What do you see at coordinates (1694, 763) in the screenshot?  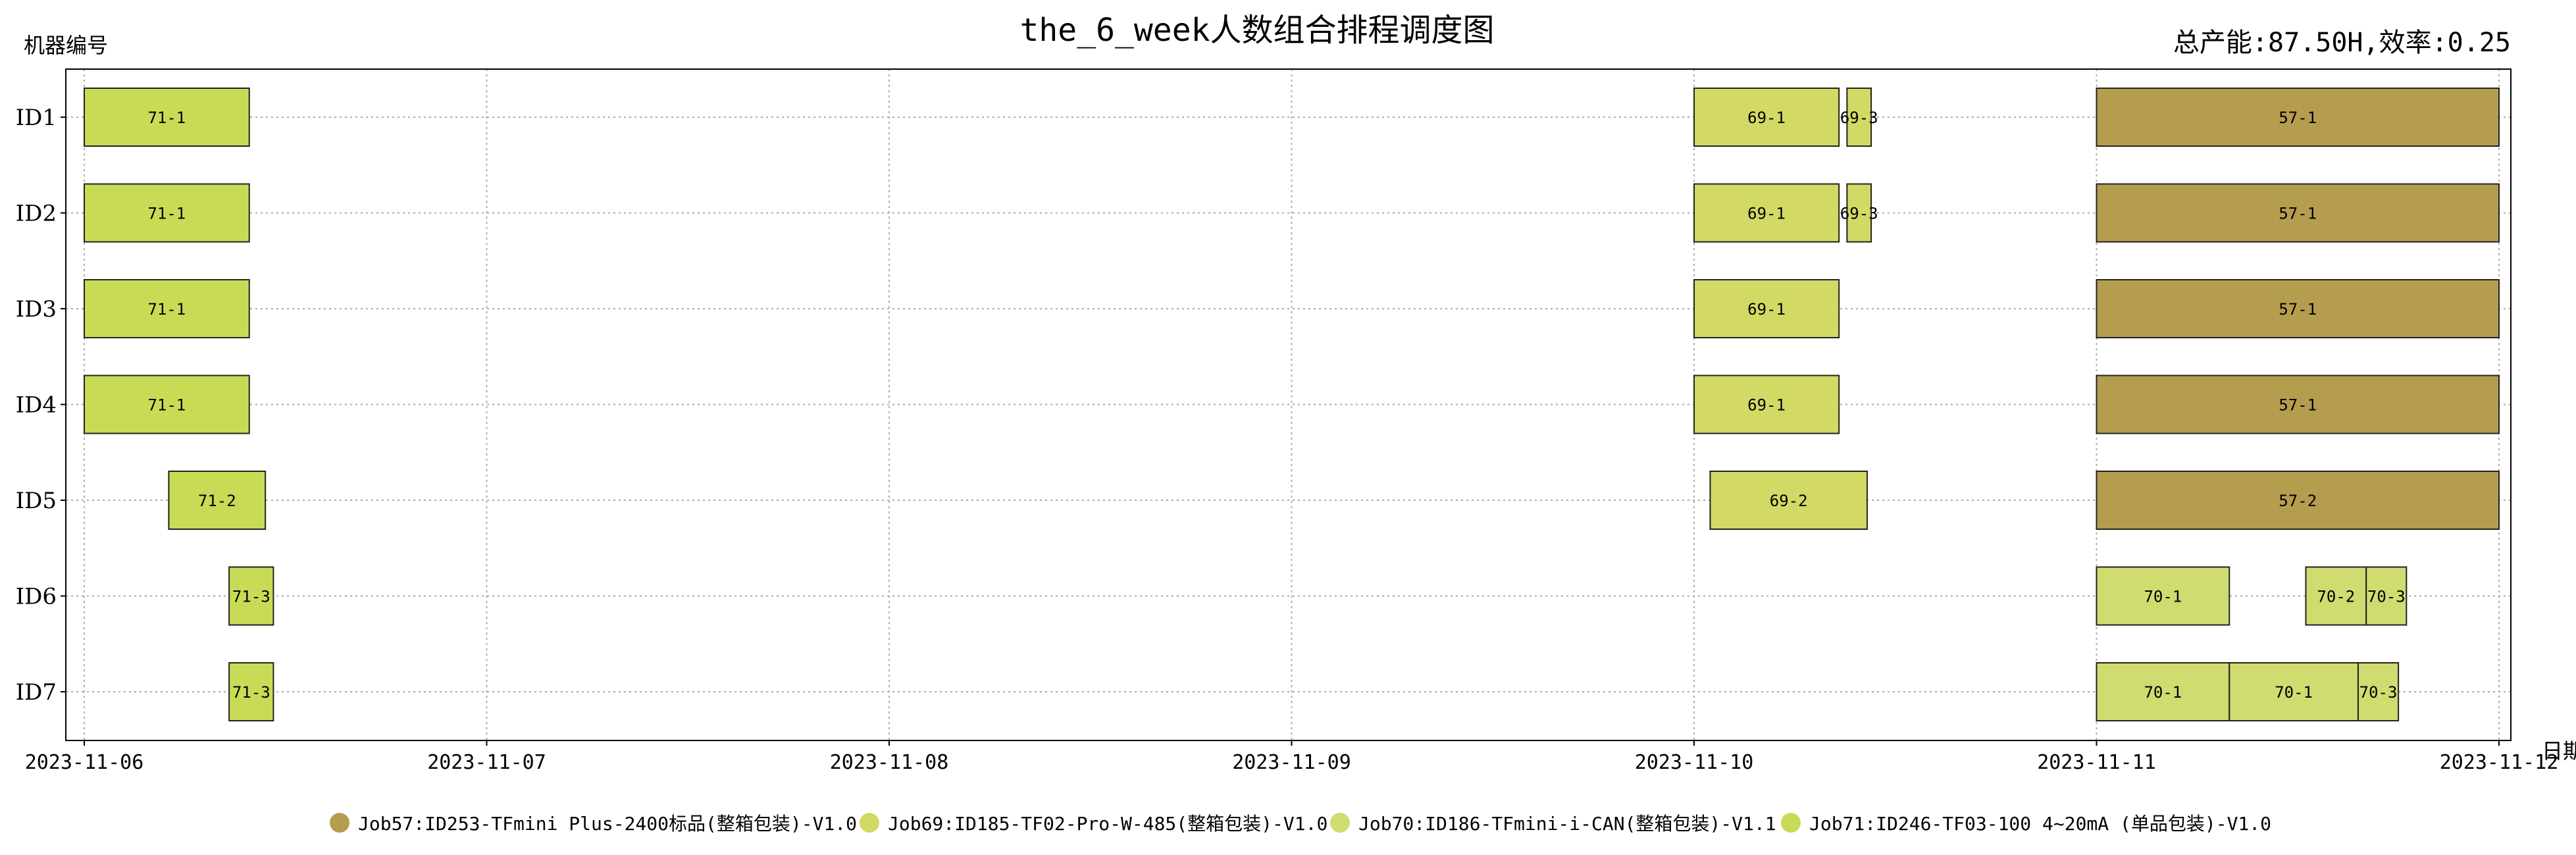 I see `x-tick-label: 2023-11-10` at bounding box center [1694, 763].